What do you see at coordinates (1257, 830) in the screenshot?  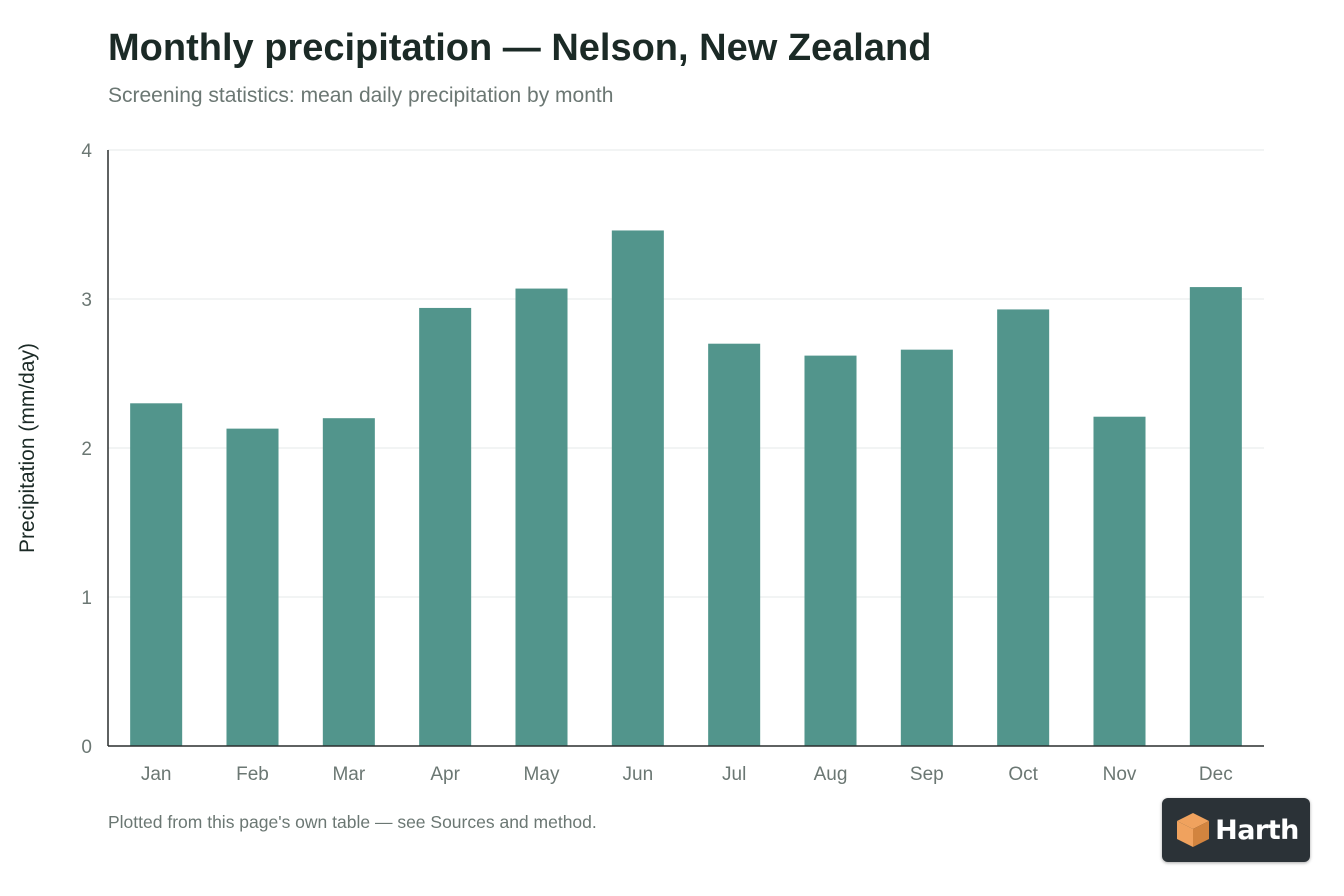 I see `brand-name: Harth` at bounding box center [1257, 830].